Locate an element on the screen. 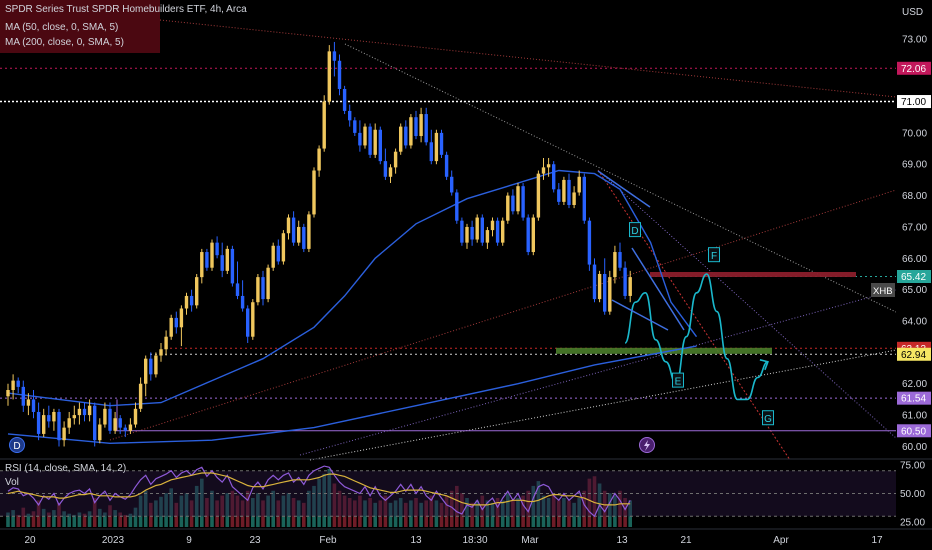 This screenshot has width=932, height=550. price-label-60-50: 60.50 is located at coordinates (914, 431).